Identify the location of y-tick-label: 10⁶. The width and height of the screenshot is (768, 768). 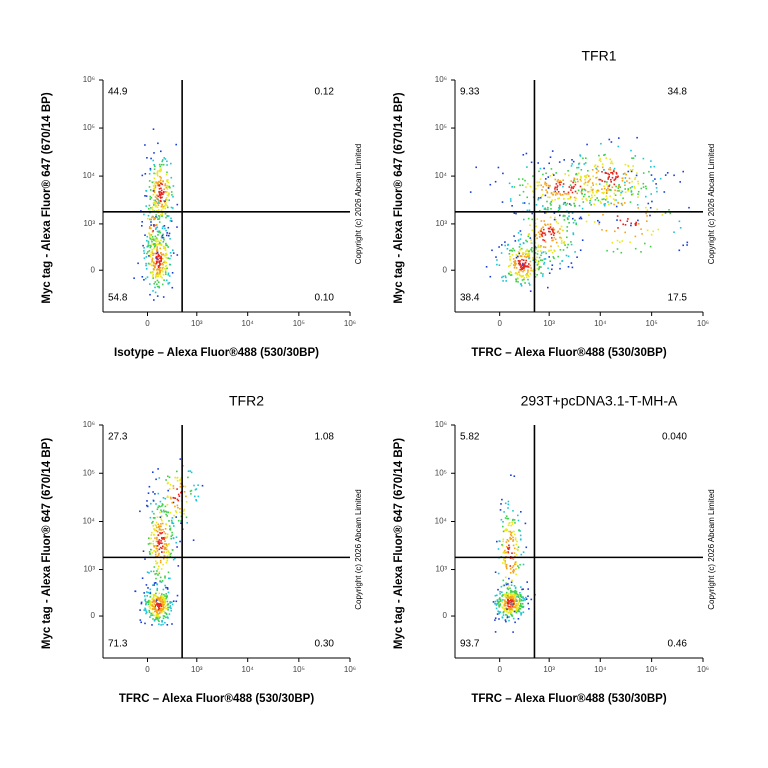
(441, 424).